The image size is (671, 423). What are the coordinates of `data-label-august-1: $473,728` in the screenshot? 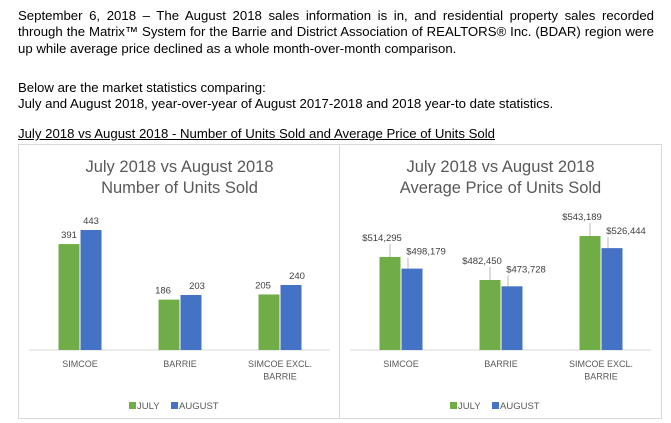 It's located at (526, 269).